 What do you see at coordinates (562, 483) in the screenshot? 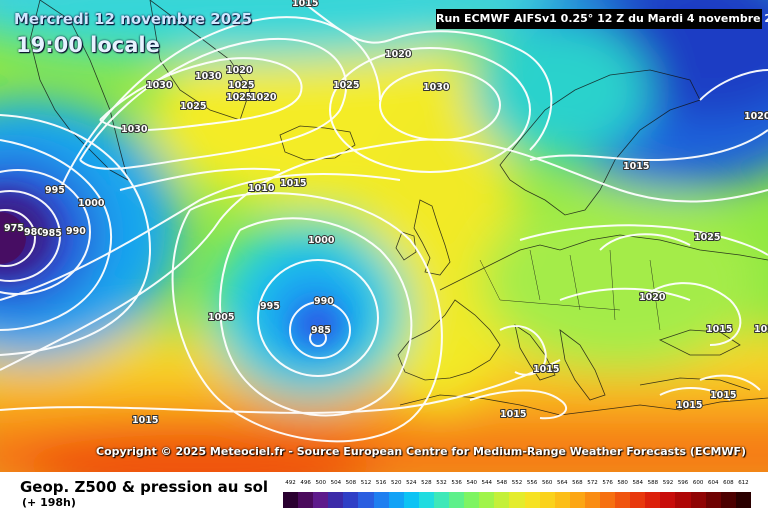
I see `color-scale-label: 564` at bounding box center [562, 483].